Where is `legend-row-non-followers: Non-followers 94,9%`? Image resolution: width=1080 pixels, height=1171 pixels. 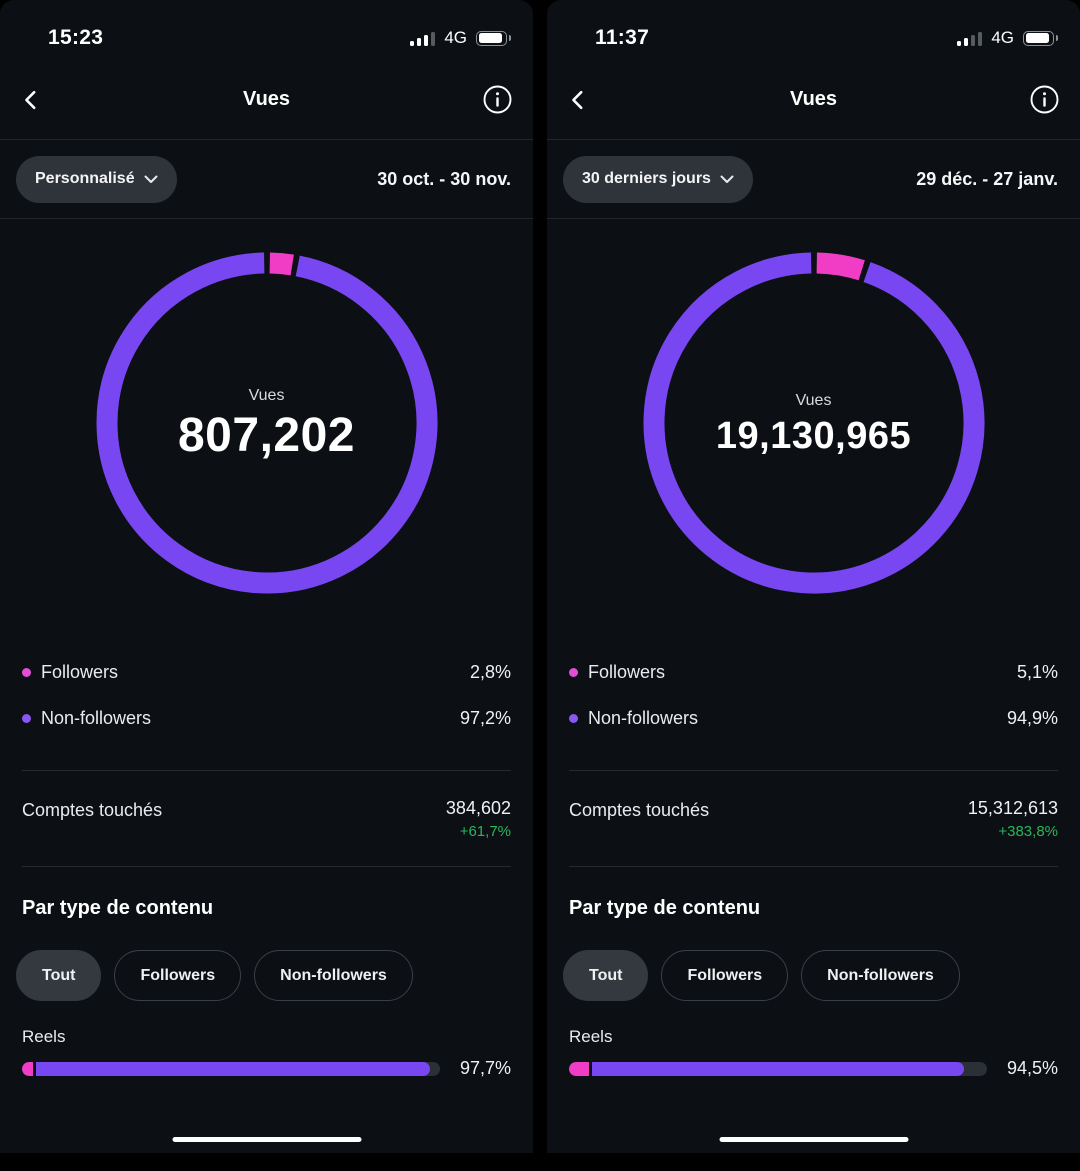 legend-row-non-followers: Non-followers 94,9% is located at coordinates (813, 718).